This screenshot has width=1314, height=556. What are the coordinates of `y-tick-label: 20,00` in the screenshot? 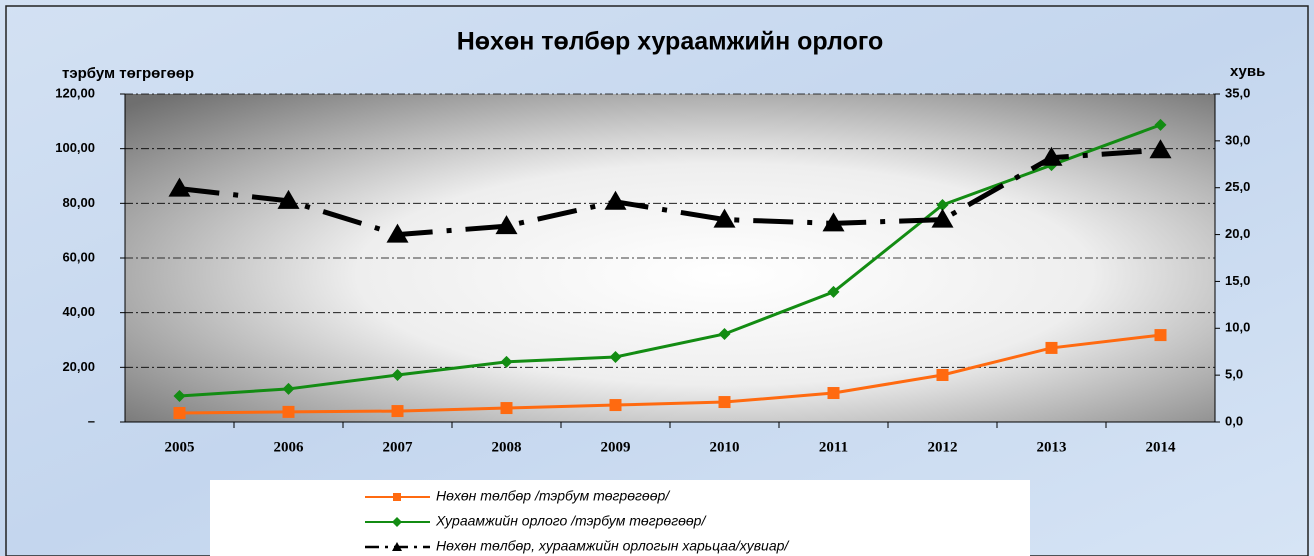 It's located at (78, 366).